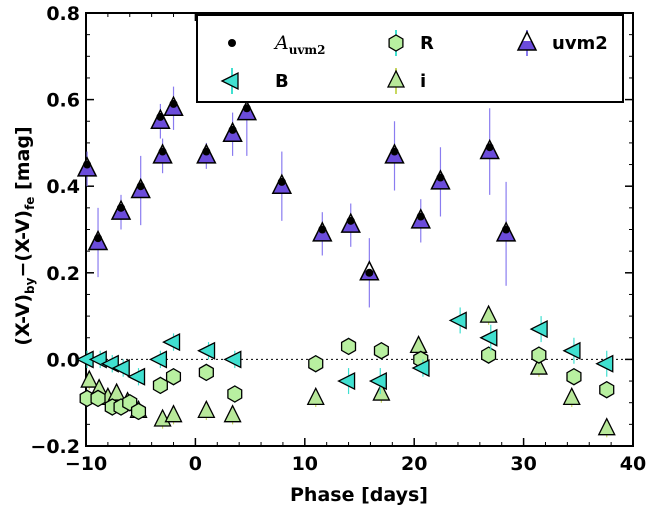  What do you see at coordinates (396, 43) in the screenshot?
I see `legend-marker-r` at bounding box center [396, 43].